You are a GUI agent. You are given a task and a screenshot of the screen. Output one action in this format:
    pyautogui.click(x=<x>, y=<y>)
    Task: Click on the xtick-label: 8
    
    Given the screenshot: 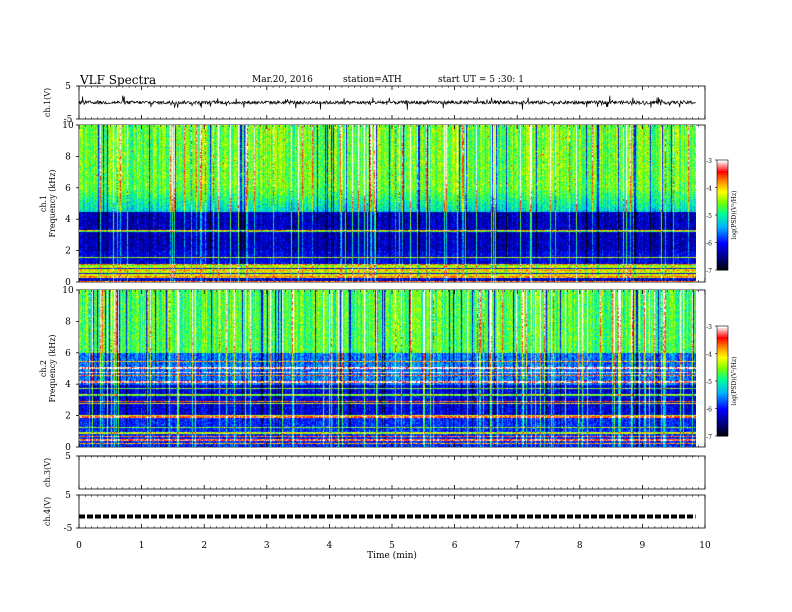 What is the action you would take?
    pyautogui.click(x=580, y=546)
    